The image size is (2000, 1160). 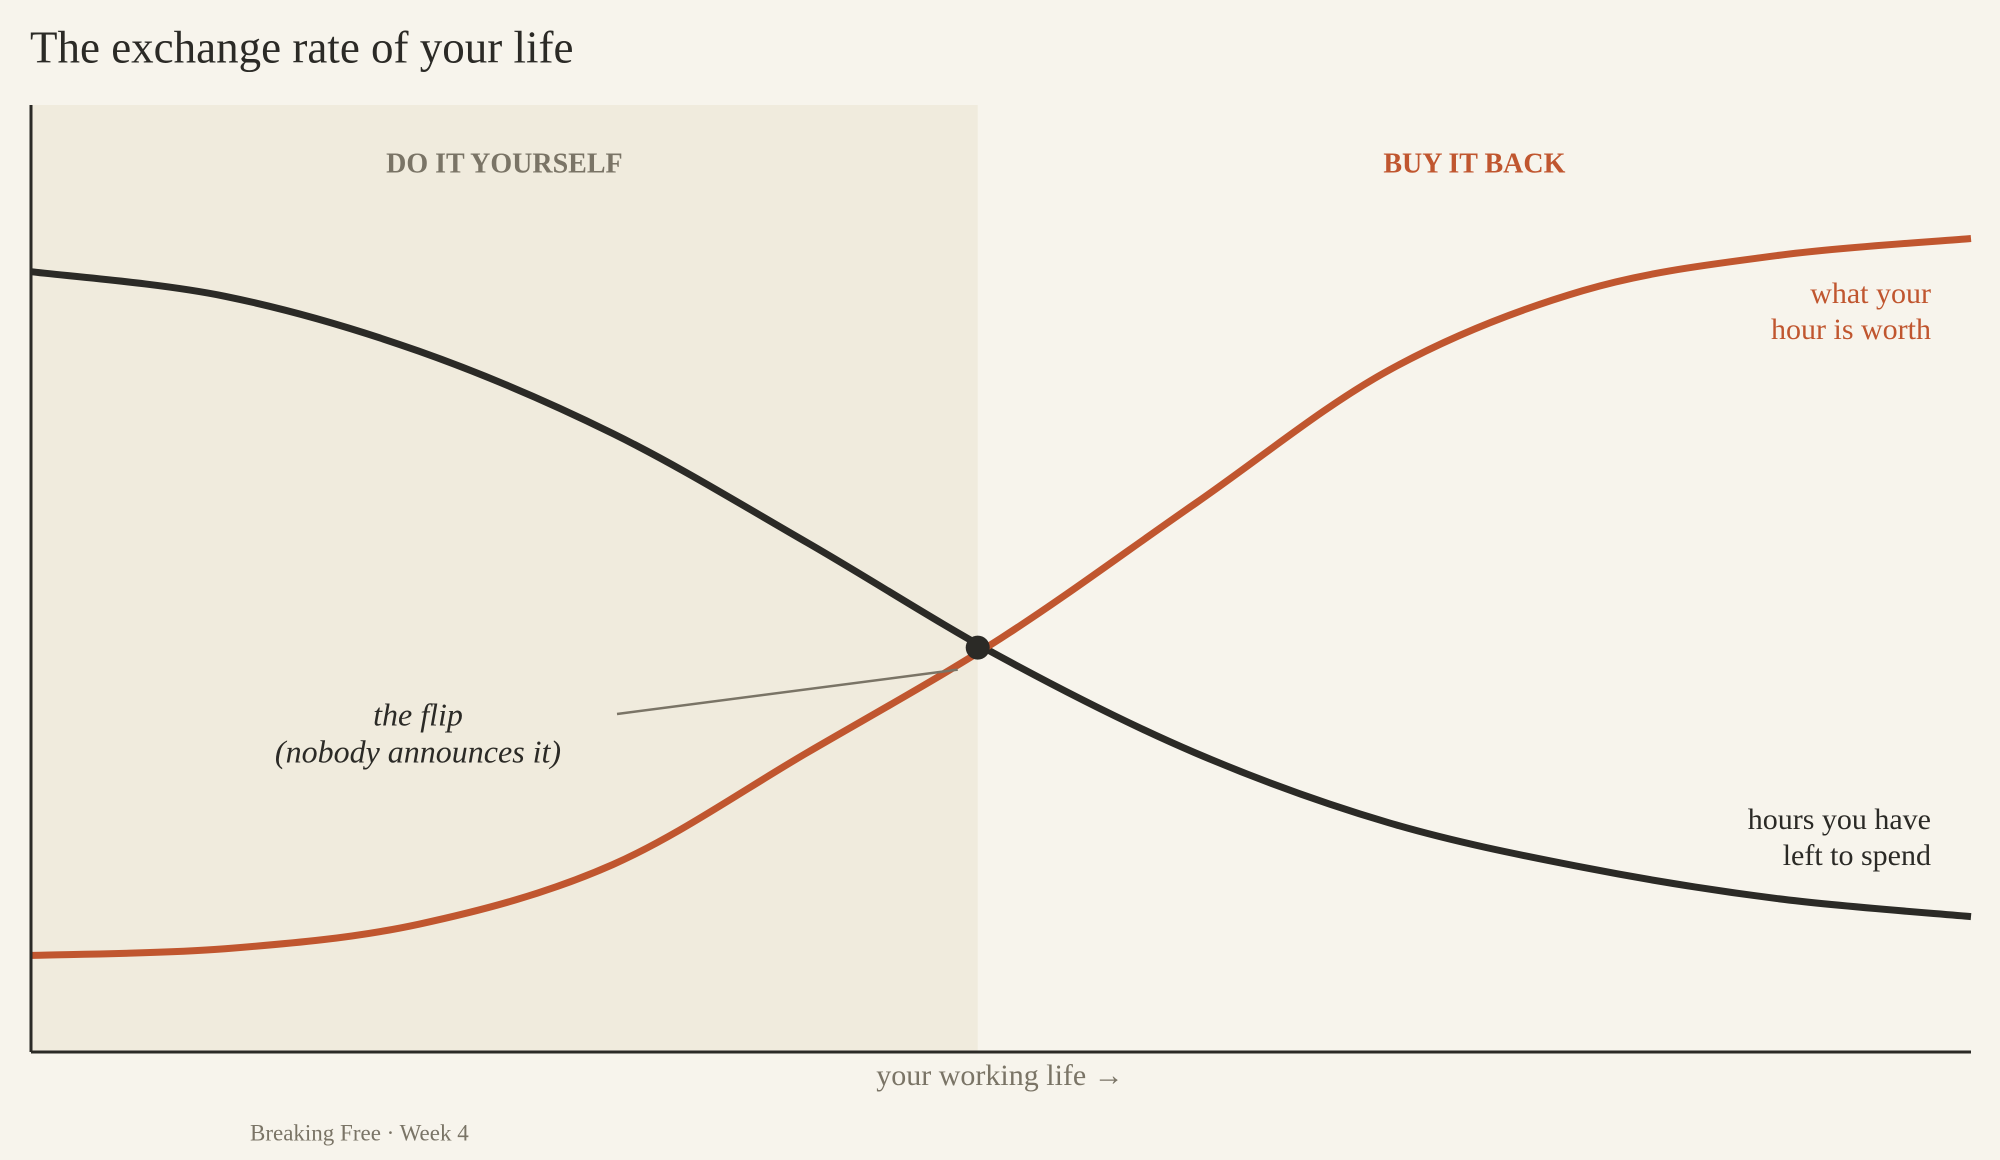 I want to click on series-label: left to spend, so click(x=1857, y=855).